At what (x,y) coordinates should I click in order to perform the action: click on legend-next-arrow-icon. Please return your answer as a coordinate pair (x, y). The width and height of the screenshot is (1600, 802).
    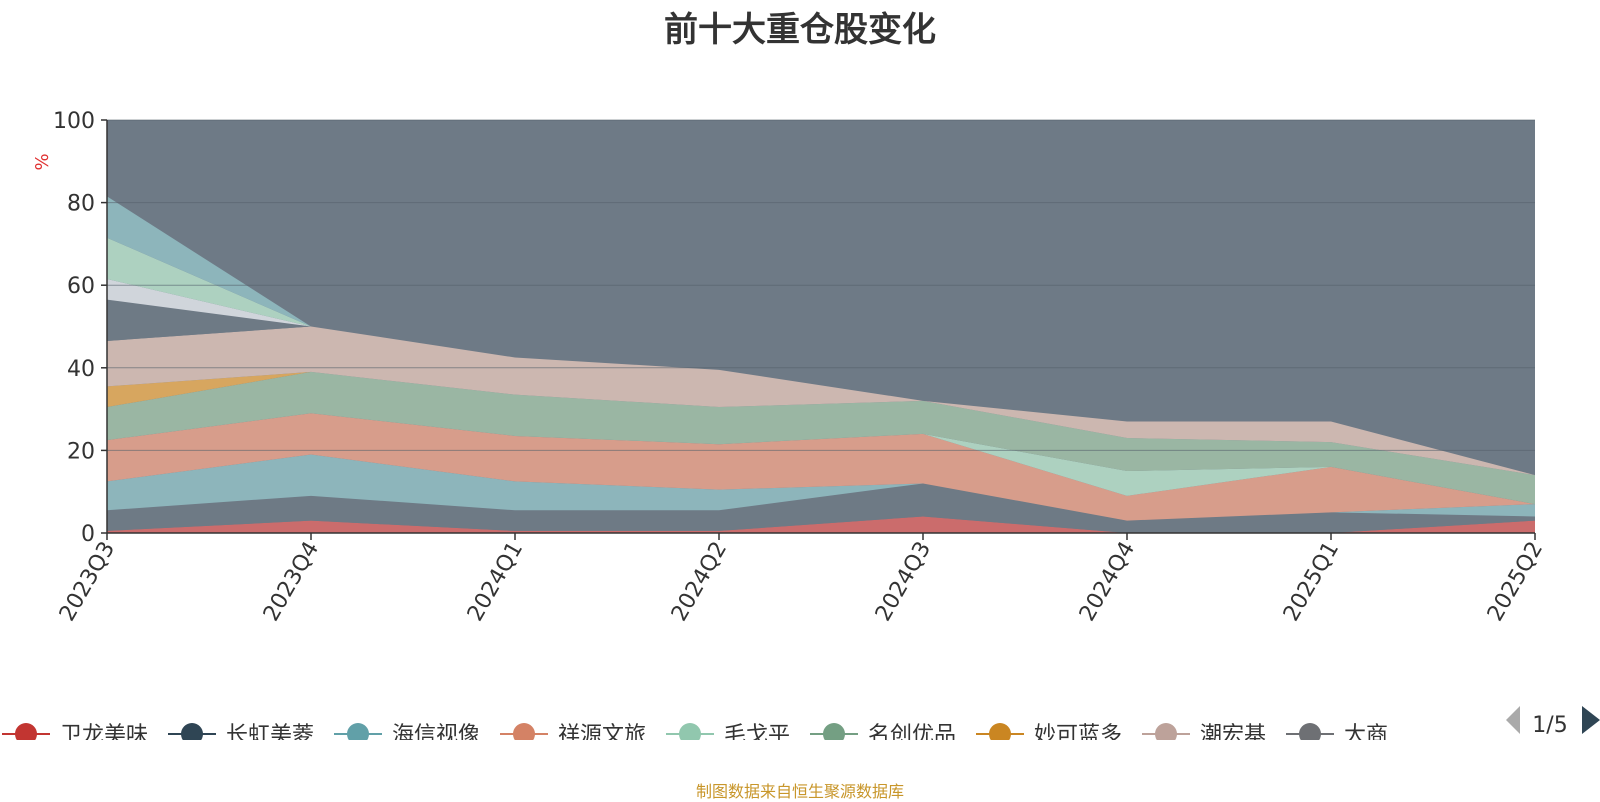
    Looking at the image, I should click on (1591, 720).